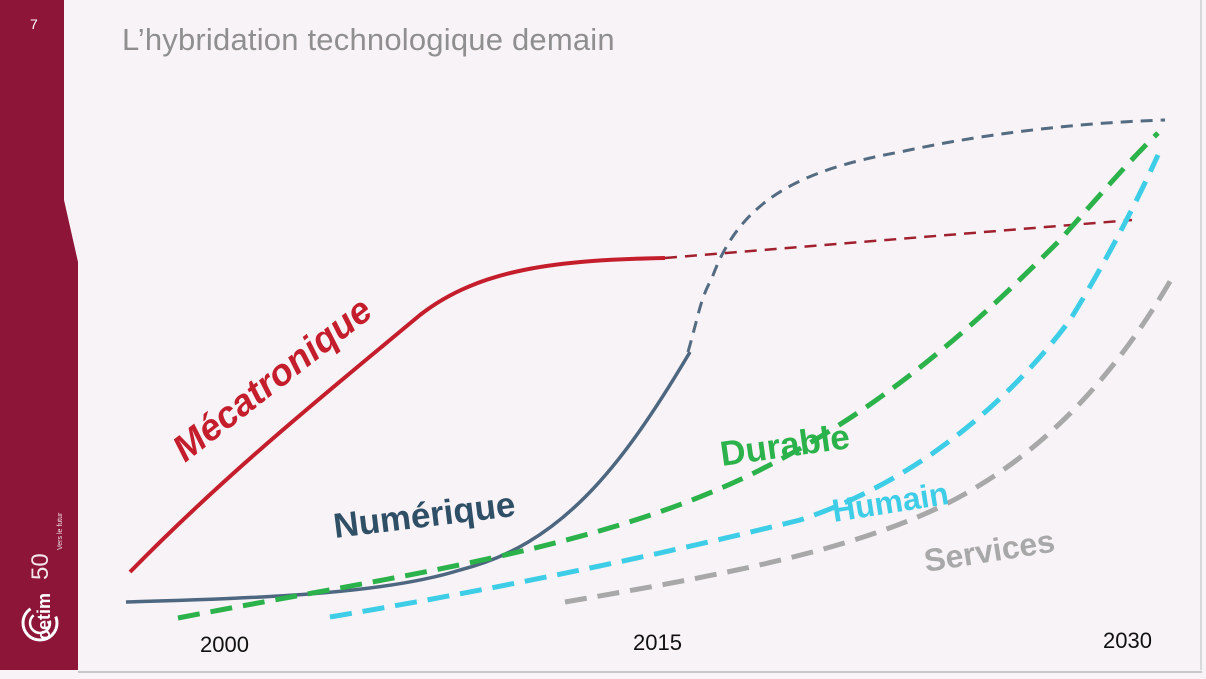  Describe the element at coordinates (890, 502) in the screenshot. I see `label-humain: Humain` at that location.